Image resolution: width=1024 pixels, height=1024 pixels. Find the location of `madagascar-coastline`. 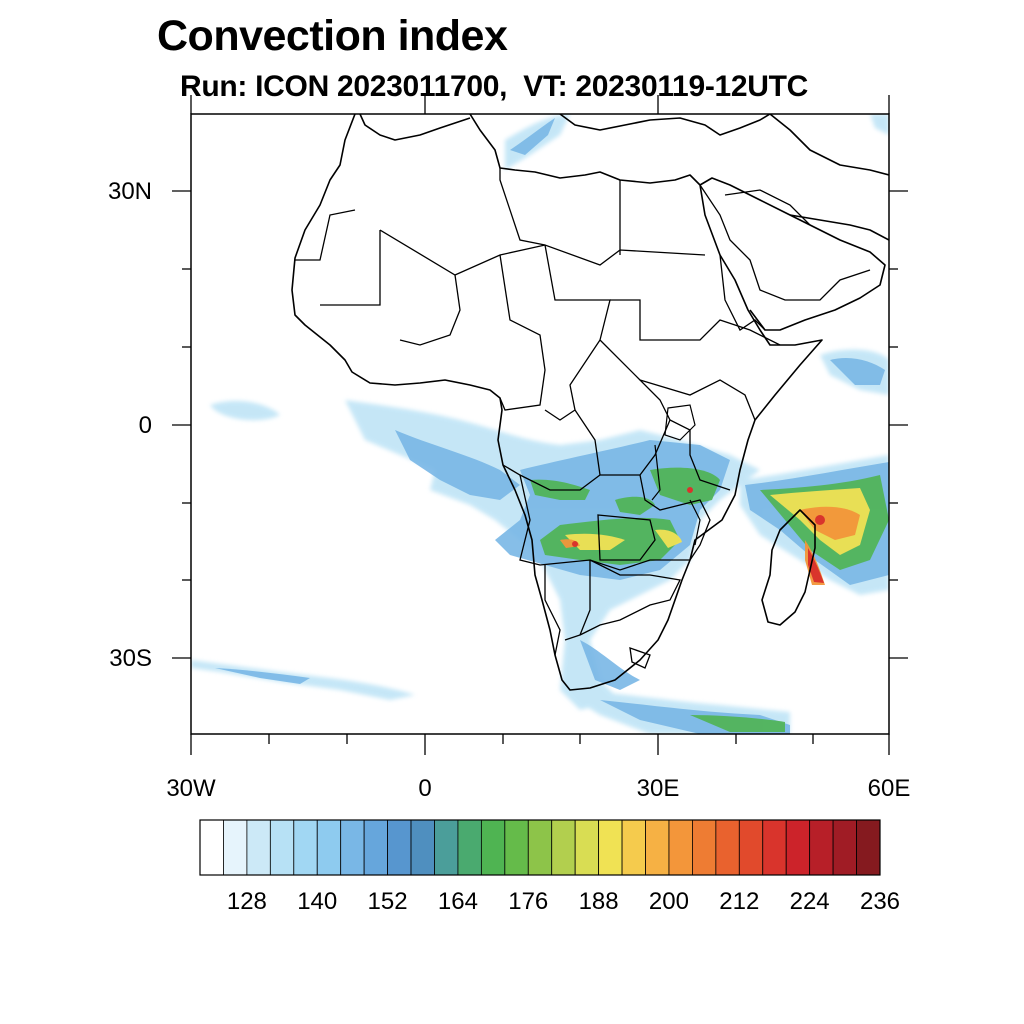

madagascar-coastline is located at coordinates (788, 567).